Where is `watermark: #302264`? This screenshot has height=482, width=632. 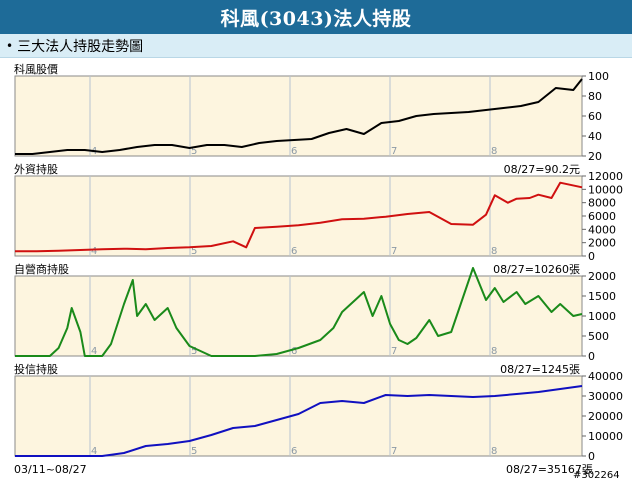 watermark: #302264 is located at coordinates (596, 475).